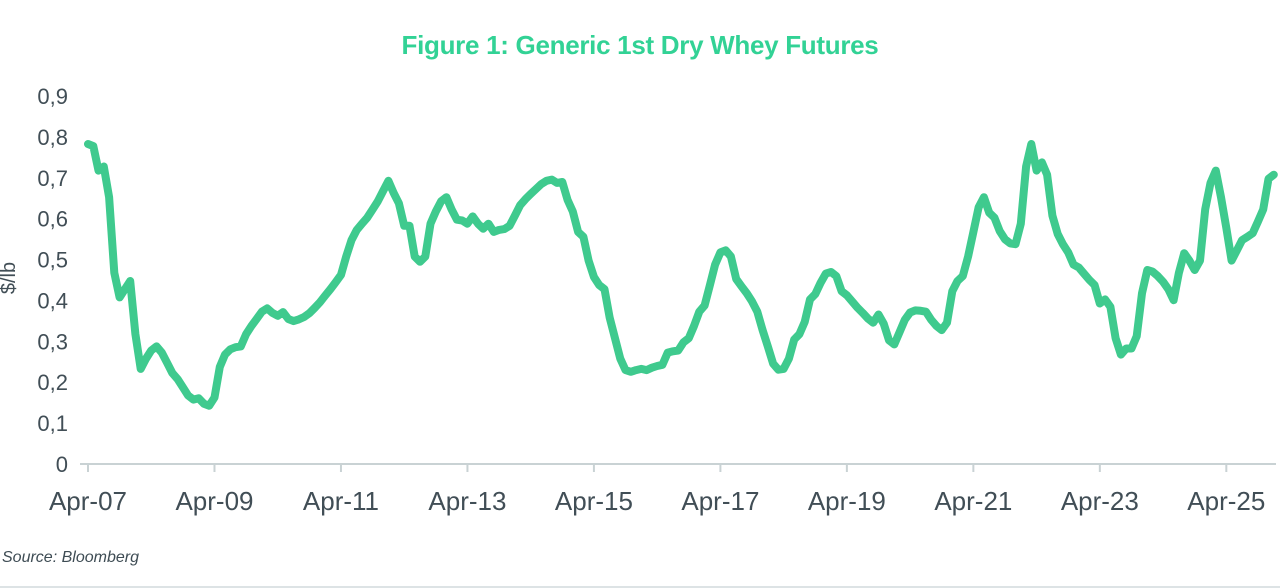 The width and height of the screenshot is (1280, 588). What do you see at coordinates (52, 219) in the screenshot?
I see `y-tick-label: 0,6` at bounding box center [52, 219].